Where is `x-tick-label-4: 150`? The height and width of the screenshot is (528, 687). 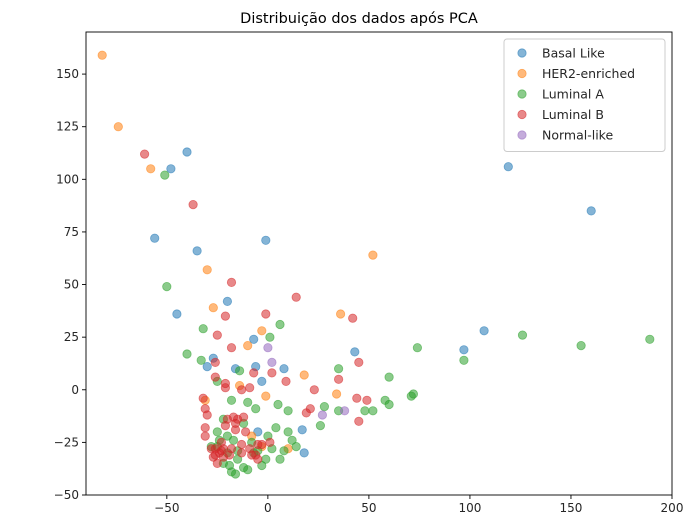
x-tick-label-4: 150 is located at coordinates (571, 508).